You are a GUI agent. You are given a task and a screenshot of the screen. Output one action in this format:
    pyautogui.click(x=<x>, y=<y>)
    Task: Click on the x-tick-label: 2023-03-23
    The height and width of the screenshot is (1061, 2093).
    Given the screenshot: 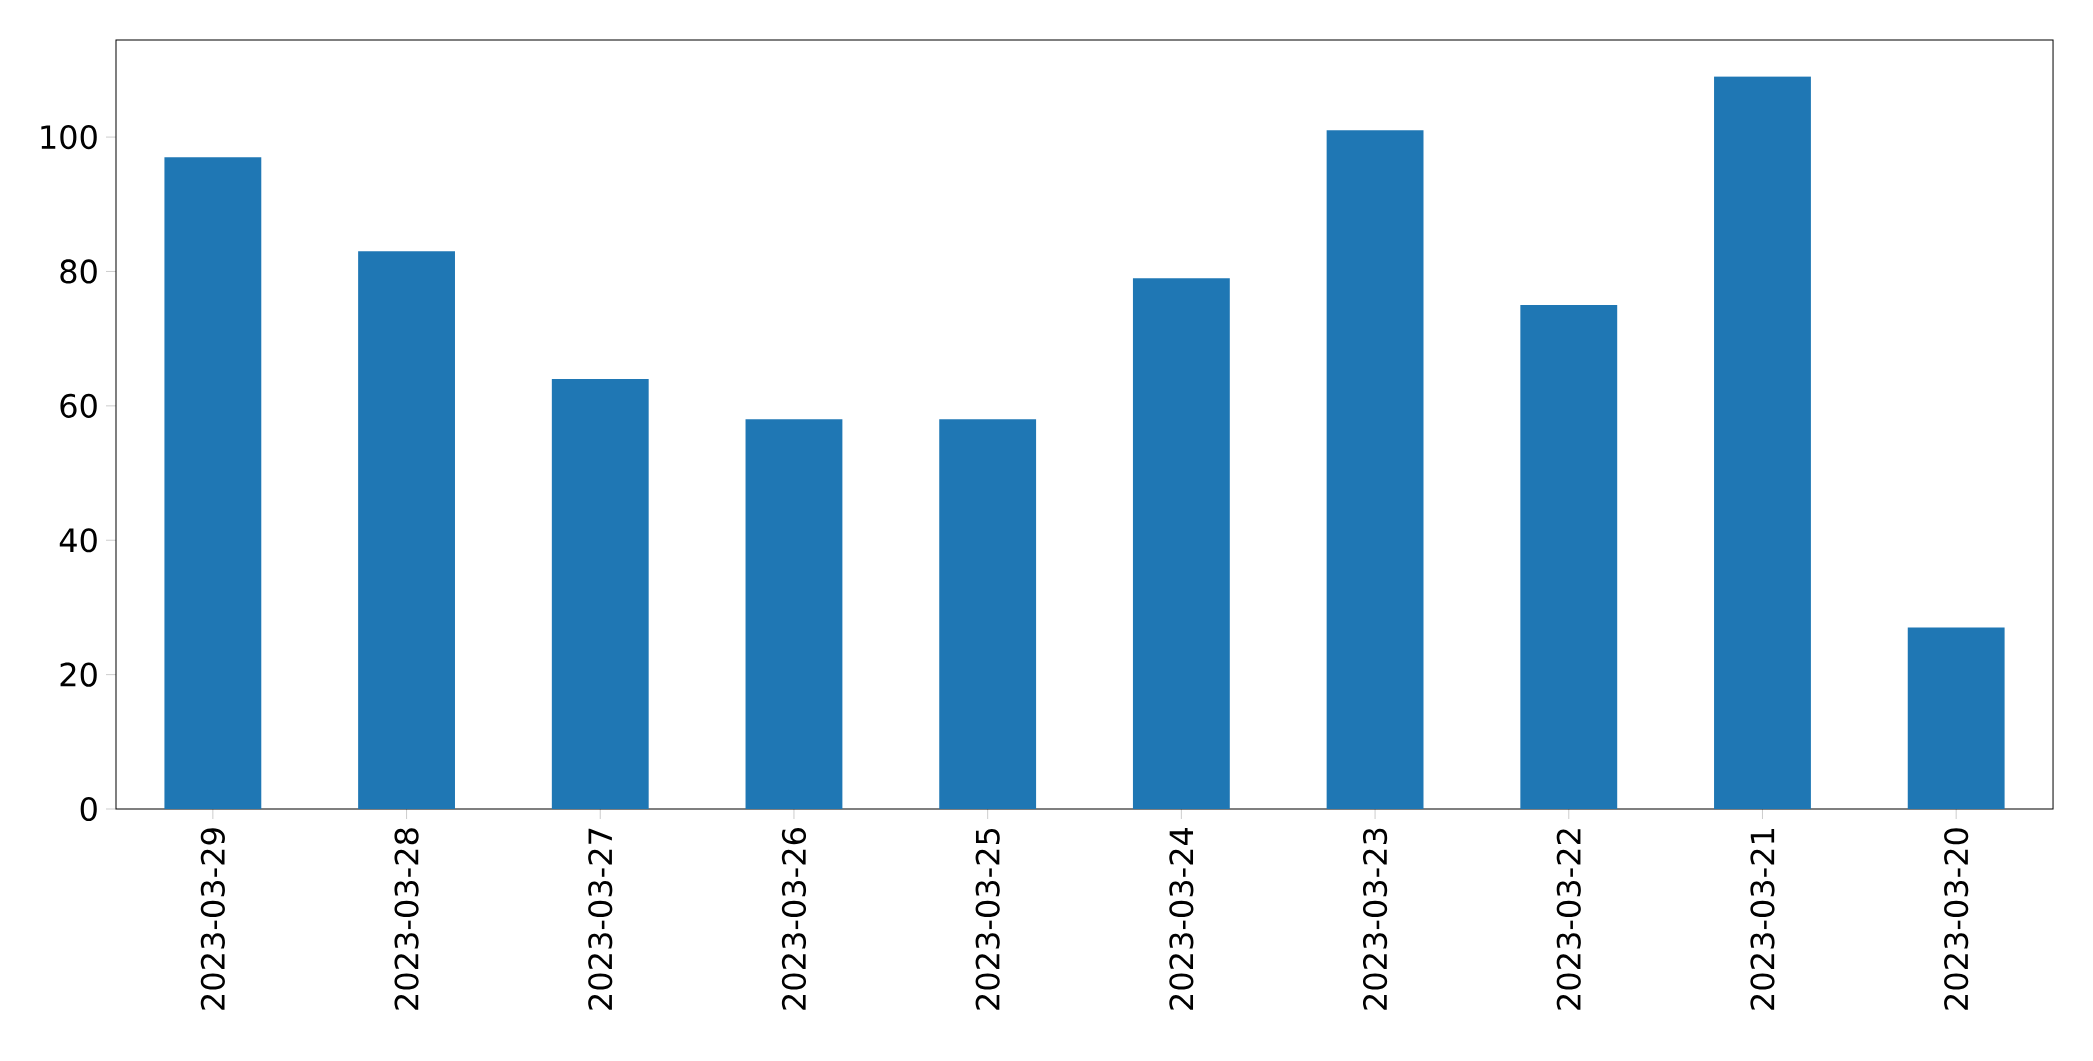 What is the action you would take?
    pyautogui.click(x=1375, y=919)
    